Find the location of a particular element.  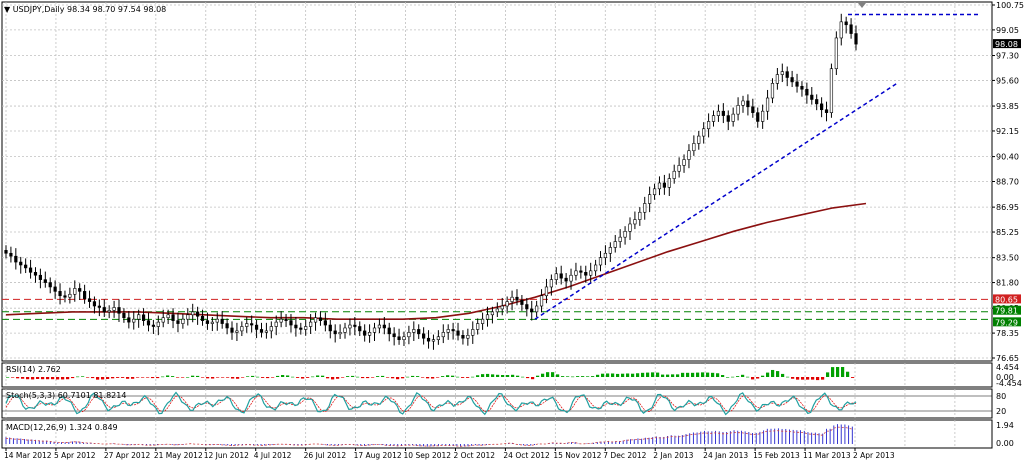

macd-level-label: 0.00 is located at coordinates (1005, 443).